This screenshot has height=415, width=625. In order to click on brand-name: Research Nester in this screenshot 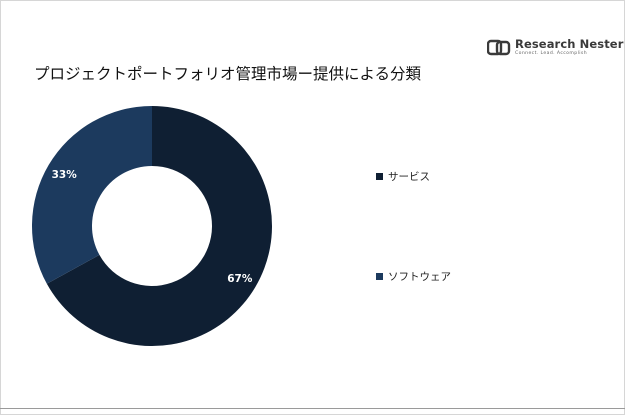, I will do `click(569, 44)`.